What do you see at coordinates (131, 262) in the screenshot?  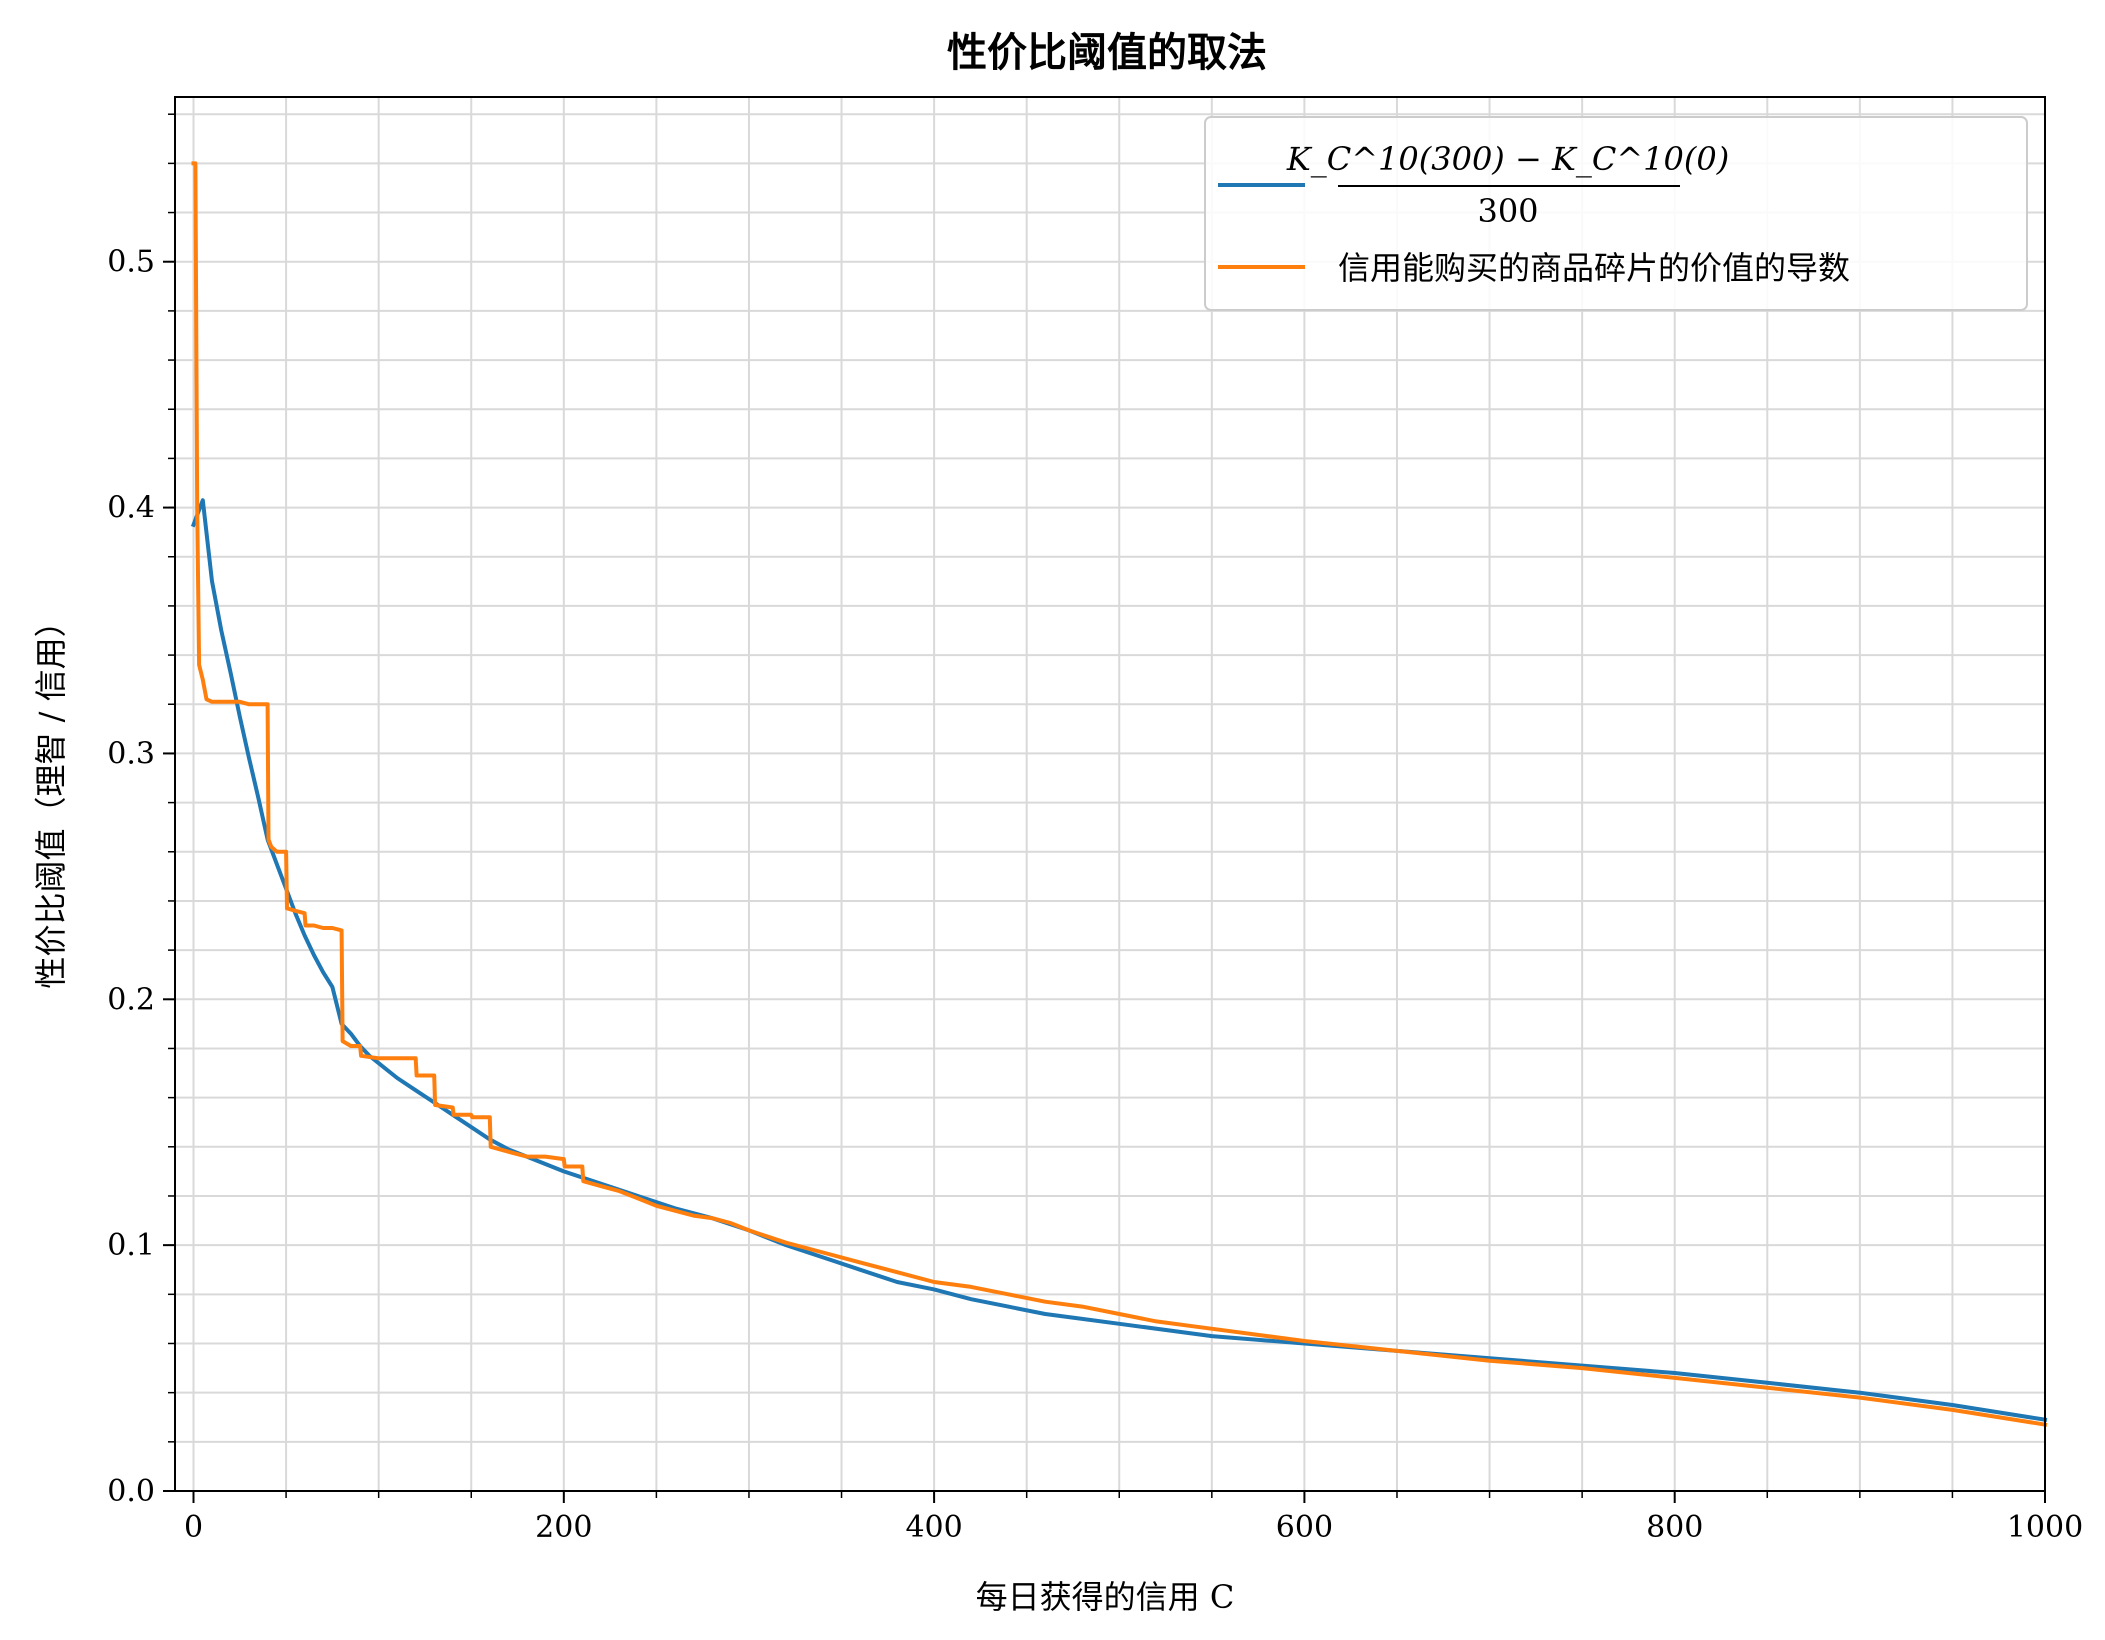 I see `y-tick-label: 0.5` at bounding box center [131, 262].